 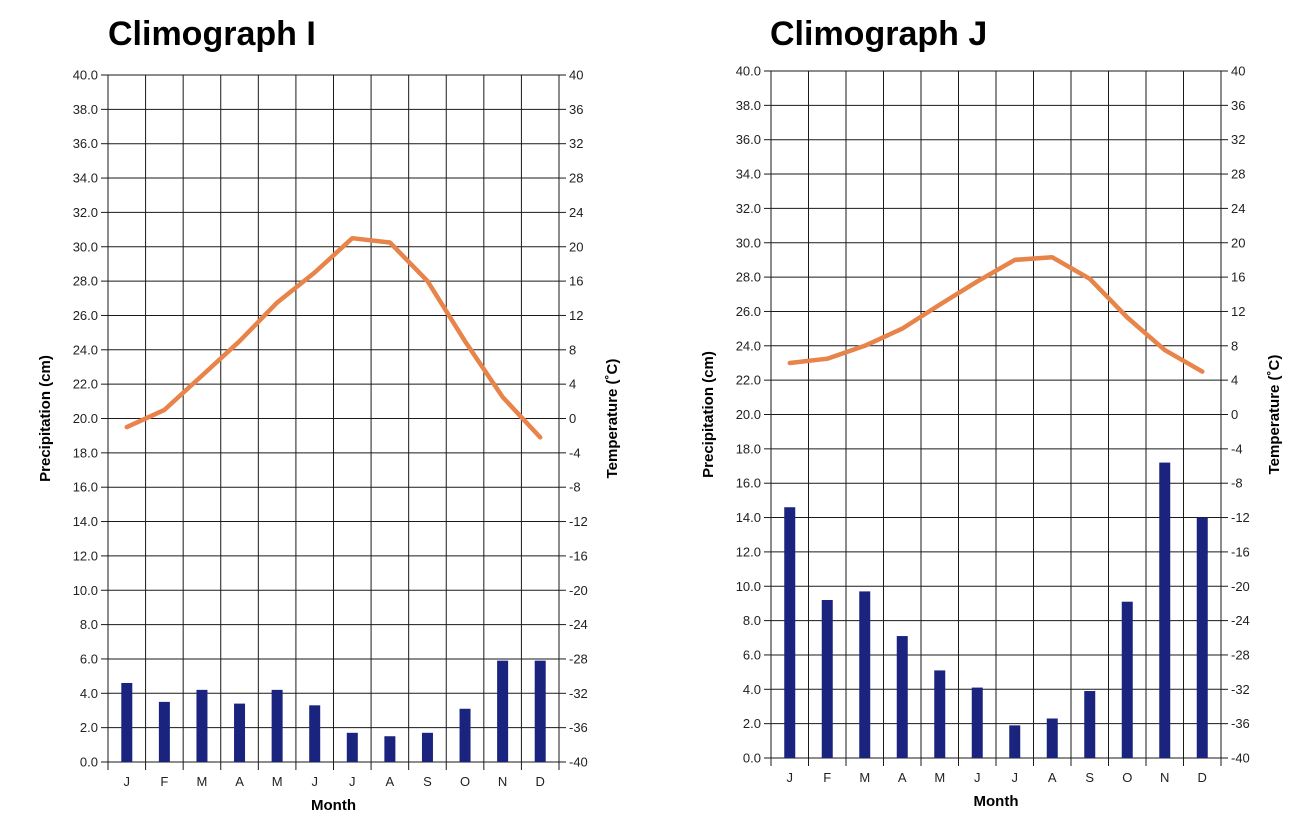 I want to click on right-tick-label: 20, so click(x=576, y=246).